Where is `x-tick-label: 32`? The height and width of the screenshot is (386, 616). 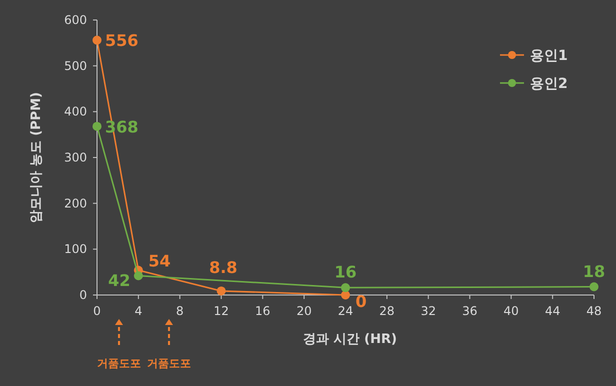 x-tick-label: 32 is located at coordinates (428, 311).